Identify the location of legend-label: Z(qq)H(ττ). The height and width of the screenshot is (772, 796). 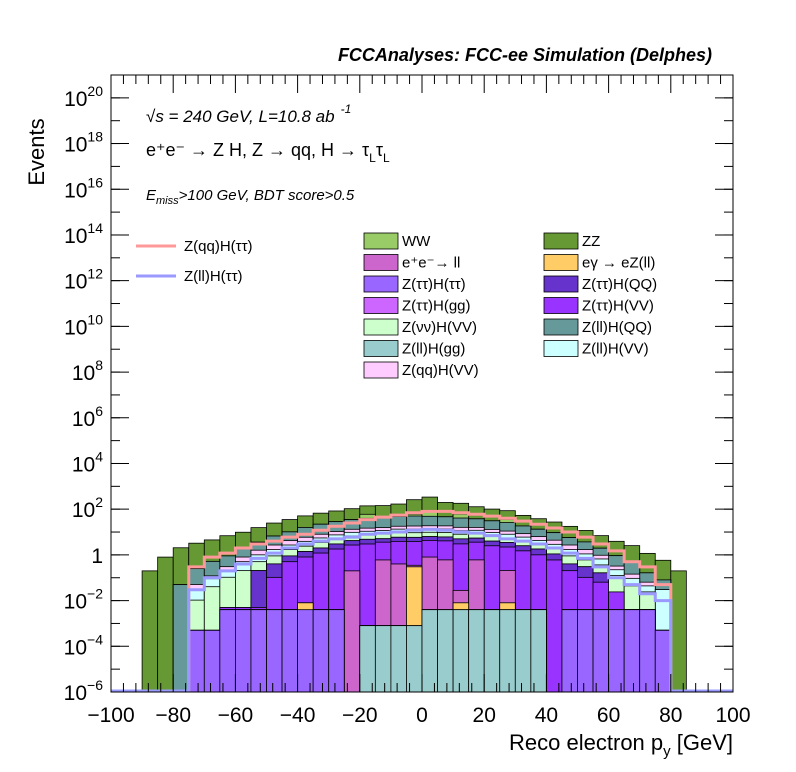
(218, 246).